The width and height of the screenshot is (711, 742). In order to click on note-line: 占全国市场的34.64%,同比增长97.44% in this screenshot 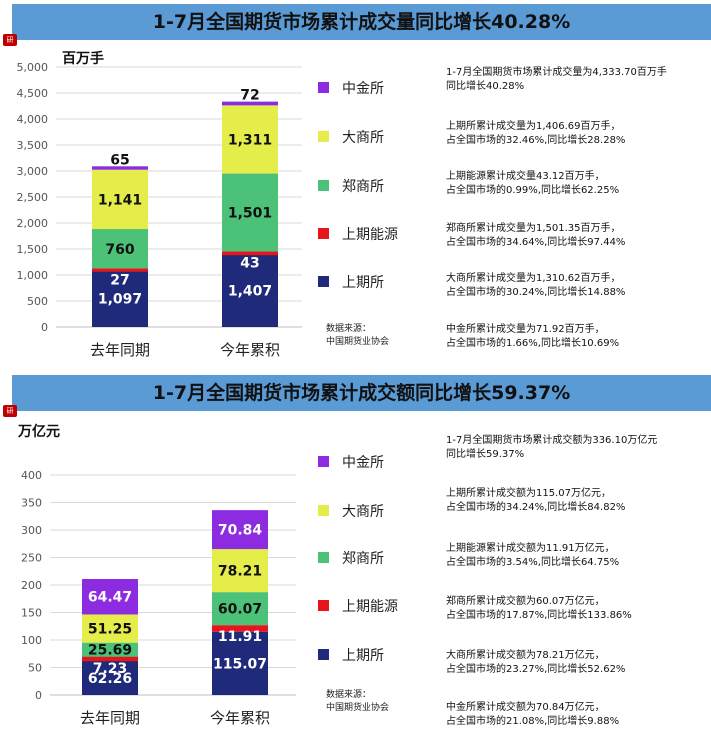, I will do `click(536, 242)`.